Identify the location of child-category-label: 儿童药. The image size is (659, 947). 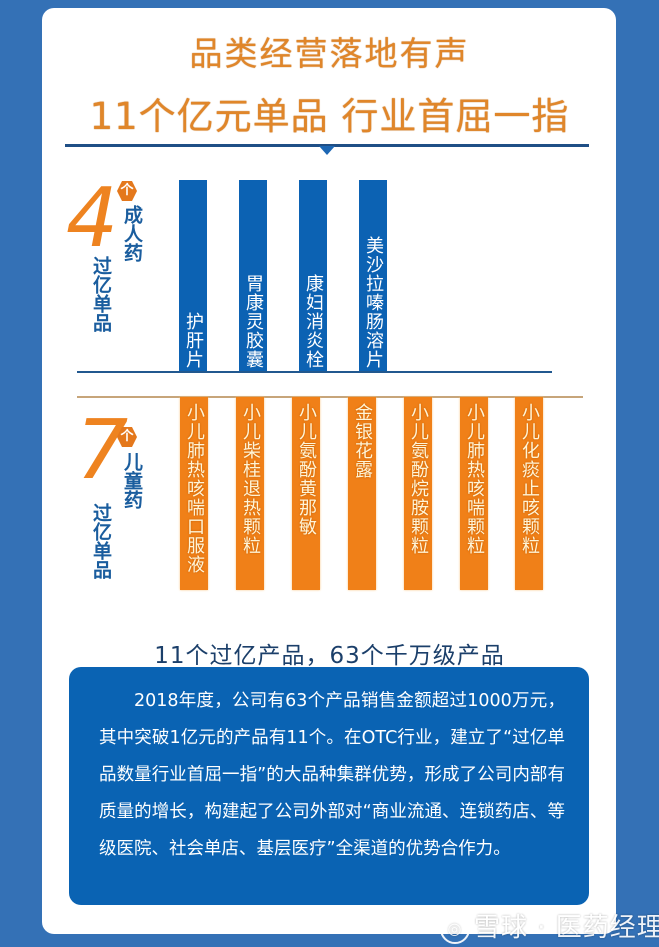
(132, 480).